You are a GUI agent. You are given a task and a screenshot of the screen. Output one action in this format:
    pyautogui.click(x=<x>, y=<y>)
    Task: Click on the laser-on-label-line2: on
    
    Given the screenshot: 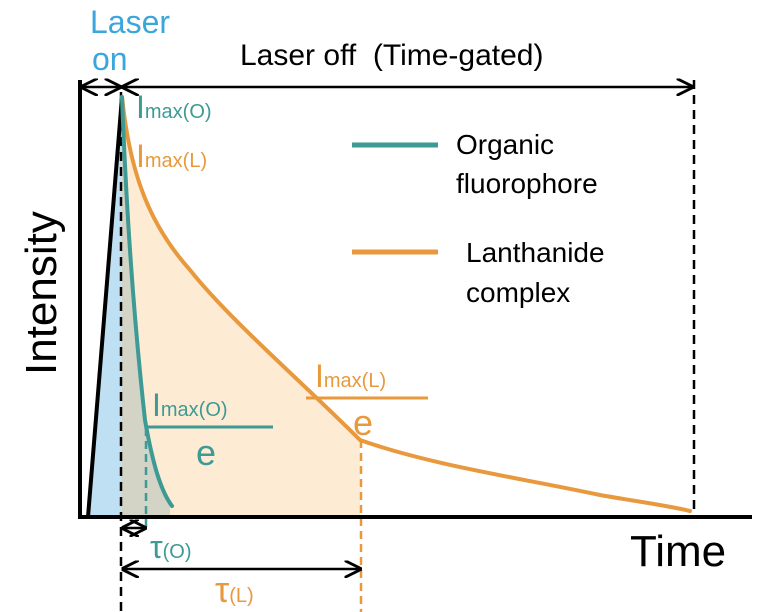 What is the action you would take?
    pyautogui.click(x=110, y=59)
    